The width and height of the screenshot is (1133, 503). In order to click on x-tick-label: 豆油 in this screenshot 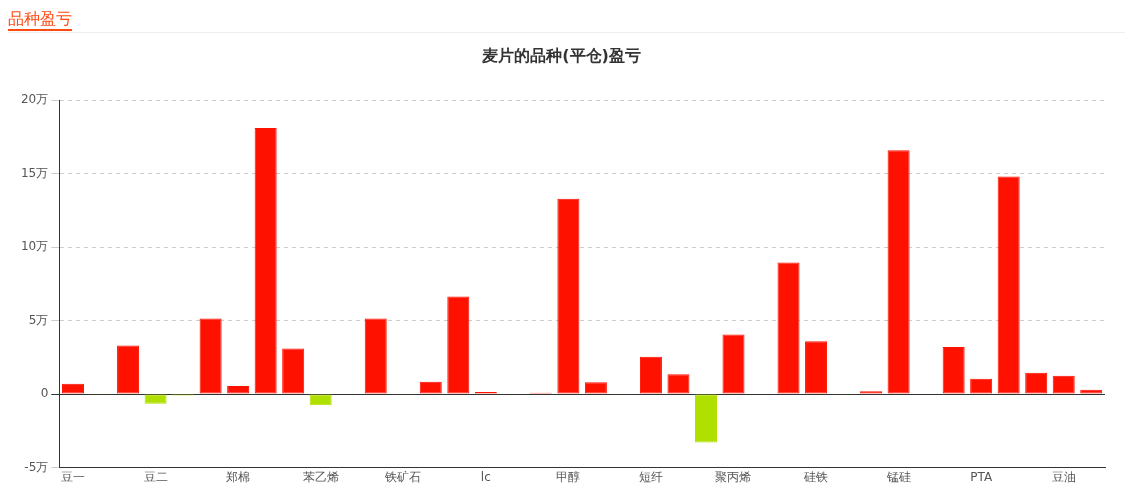, I will do `click(1063, 476)`.